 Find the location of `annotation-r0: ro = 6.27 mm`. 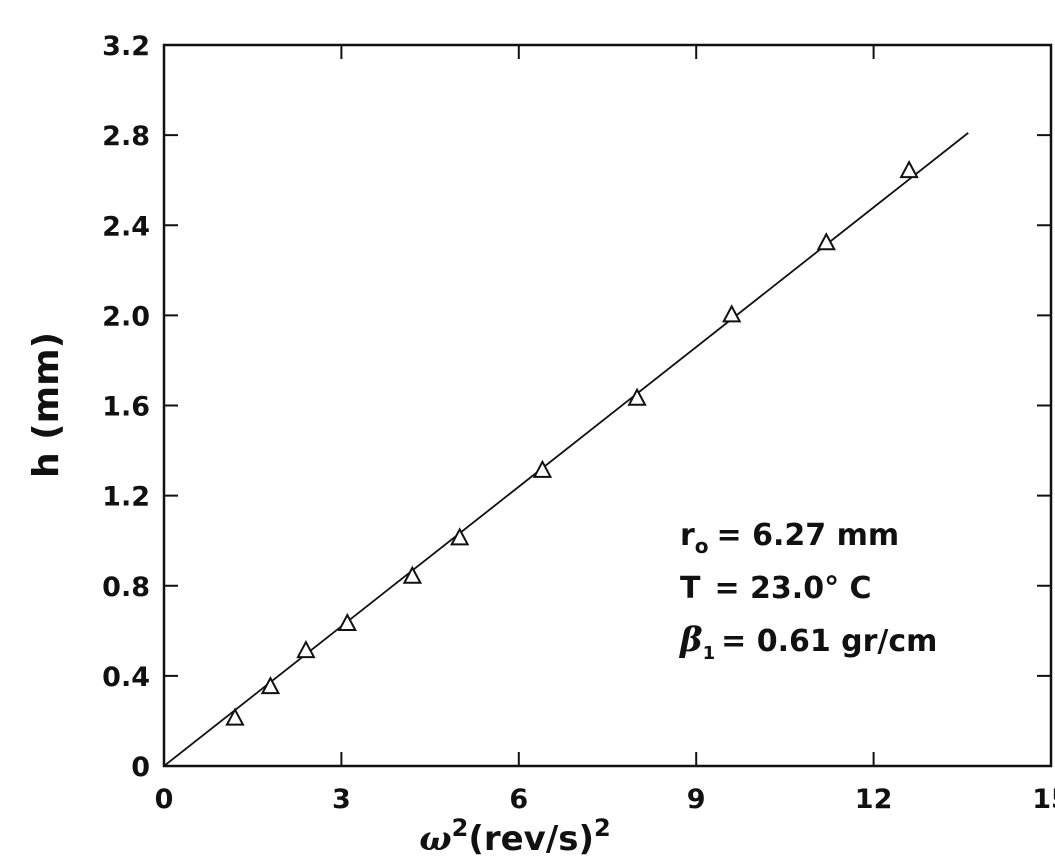

annotation-r0: ro = 6.27 mm is located at coordinates (789, 538).